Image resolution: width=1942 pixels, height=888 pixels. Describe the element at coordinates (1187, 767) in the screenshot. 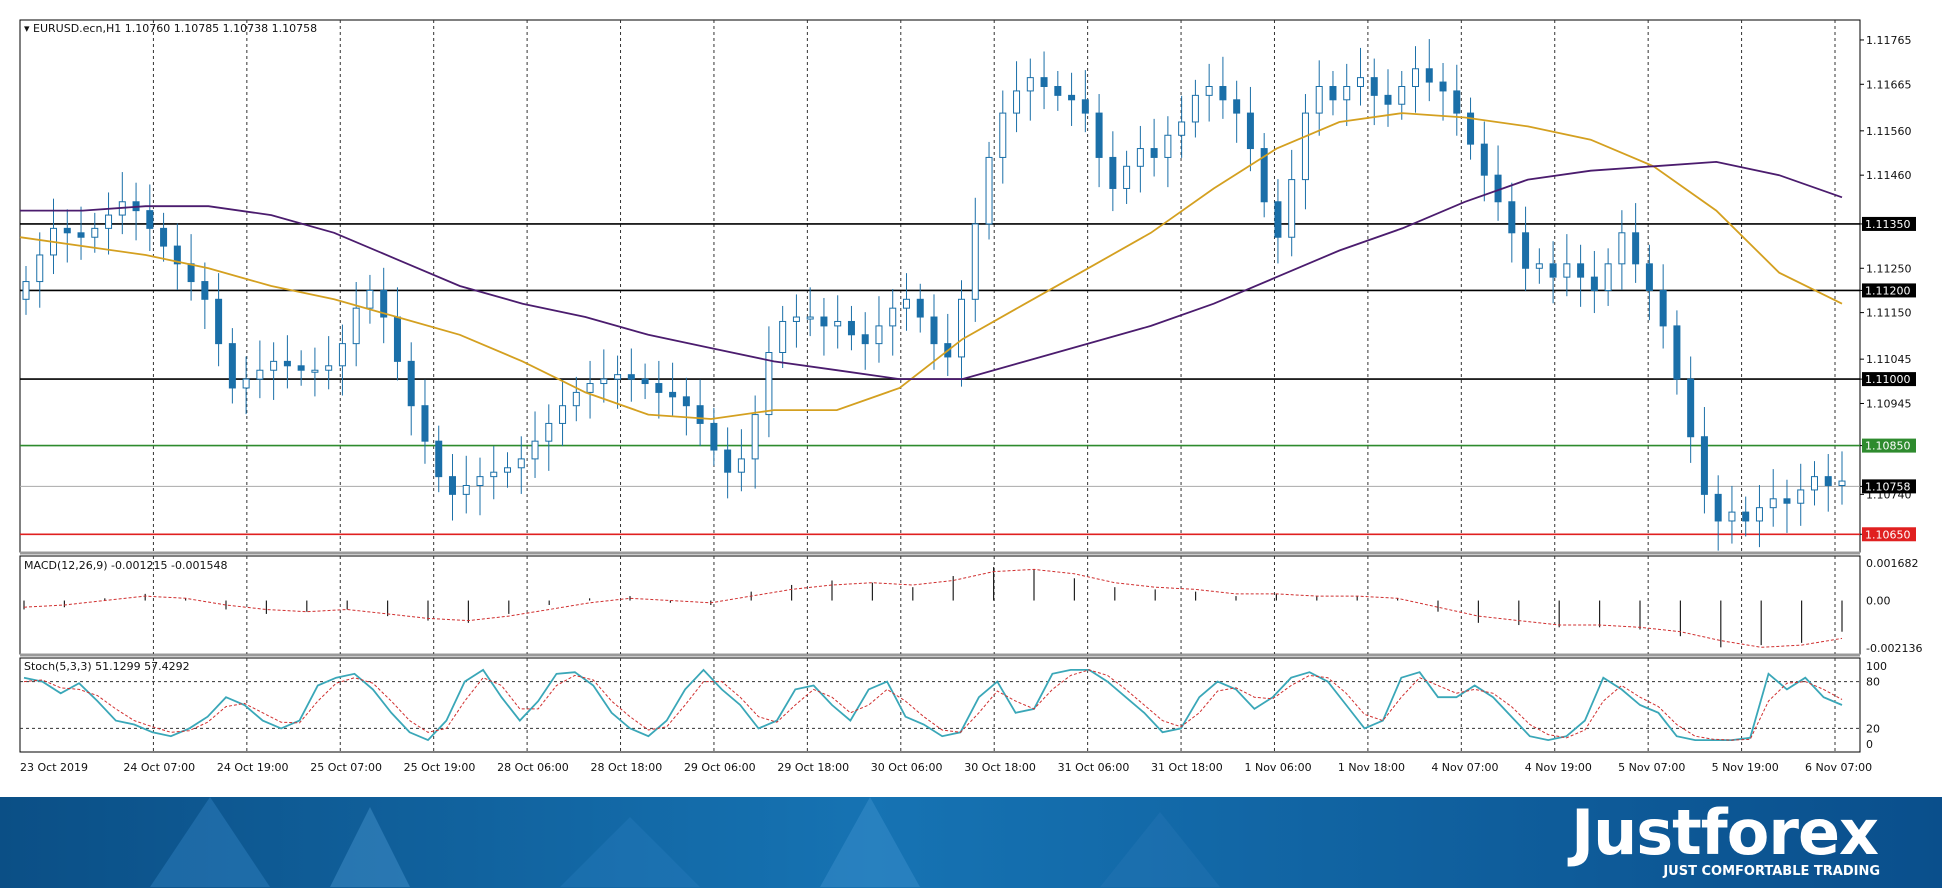

I see `x-tick-label: 31 Oct 18:00` at that location.